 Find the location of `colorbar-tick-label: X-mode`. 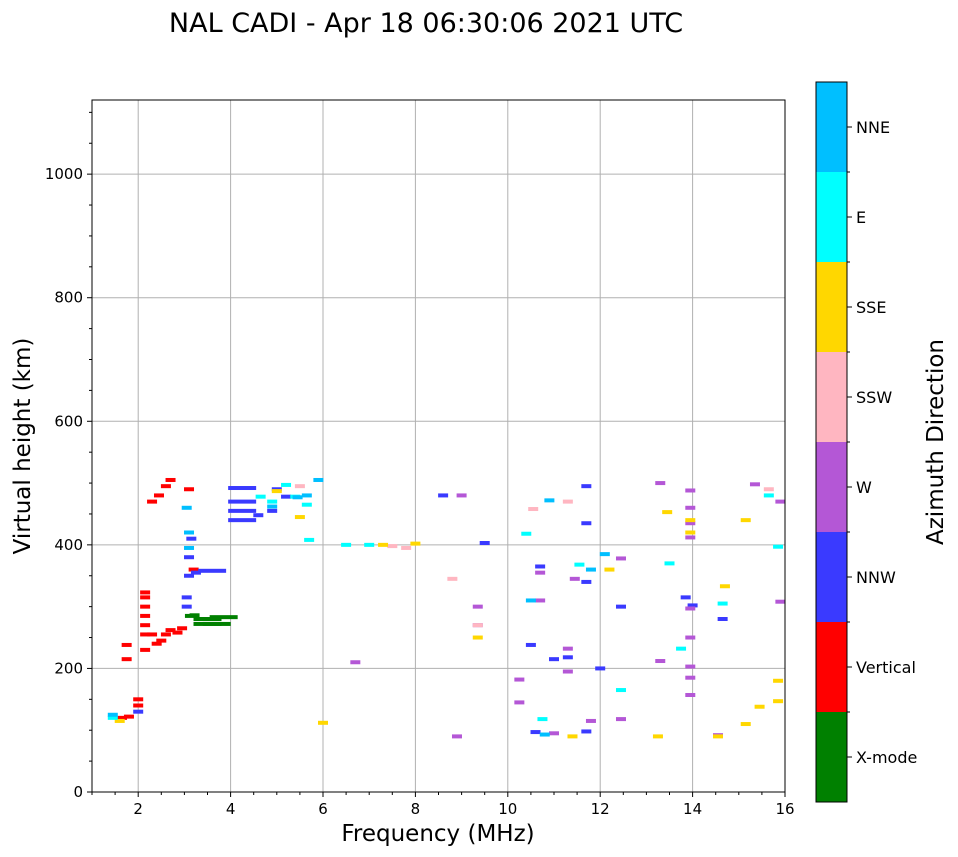

colorbar-tick-label: X-mode is located at coordinates (886, 757).